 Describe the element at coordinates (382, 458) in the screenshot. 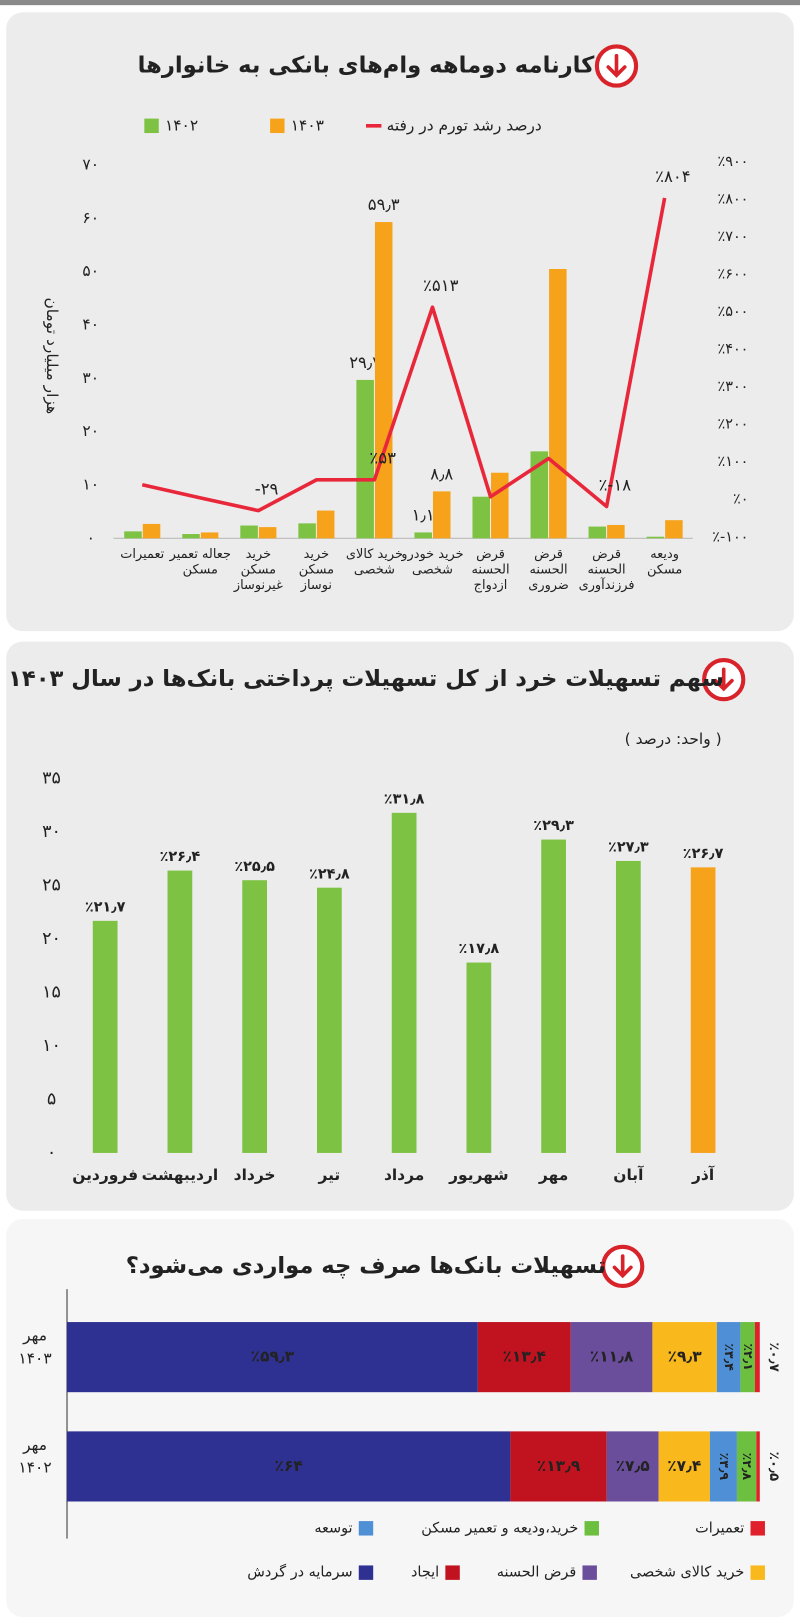

I see `data-label: ٪۵۳` at that location.